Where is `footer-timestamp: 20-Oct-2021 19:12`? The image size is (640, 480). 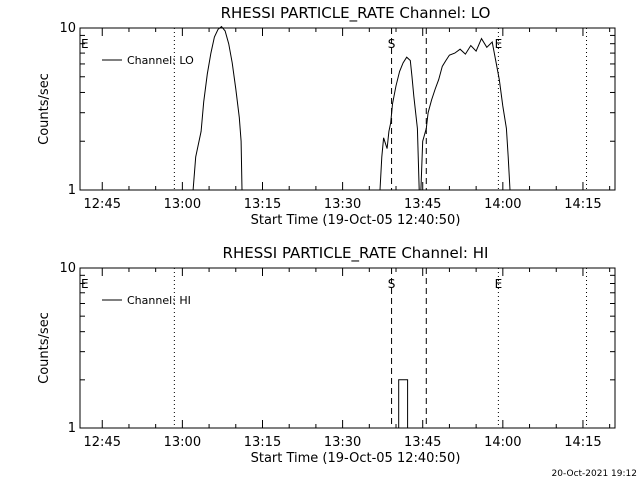
footer-timestamp: 20-Oct-2021 19:12 is located at coordinates (594, 474).